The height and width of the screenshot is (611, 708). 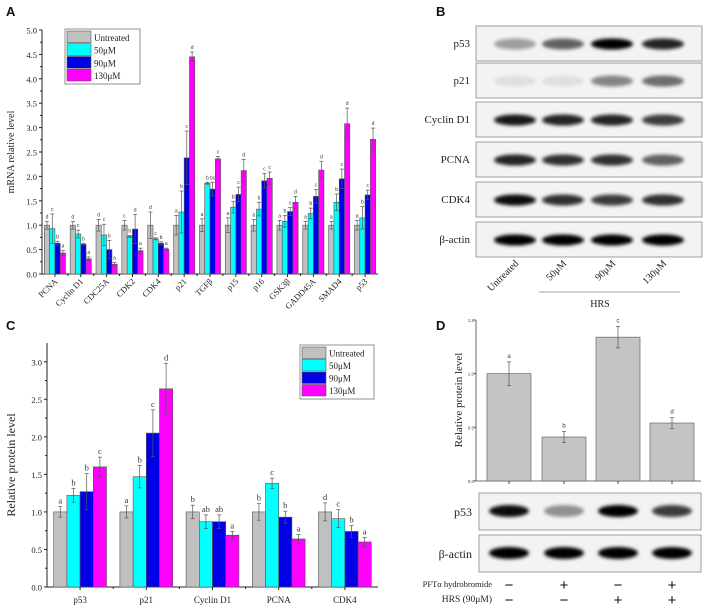 I want to click on y-tick-label: 5.0, so click(x=31, y=31).